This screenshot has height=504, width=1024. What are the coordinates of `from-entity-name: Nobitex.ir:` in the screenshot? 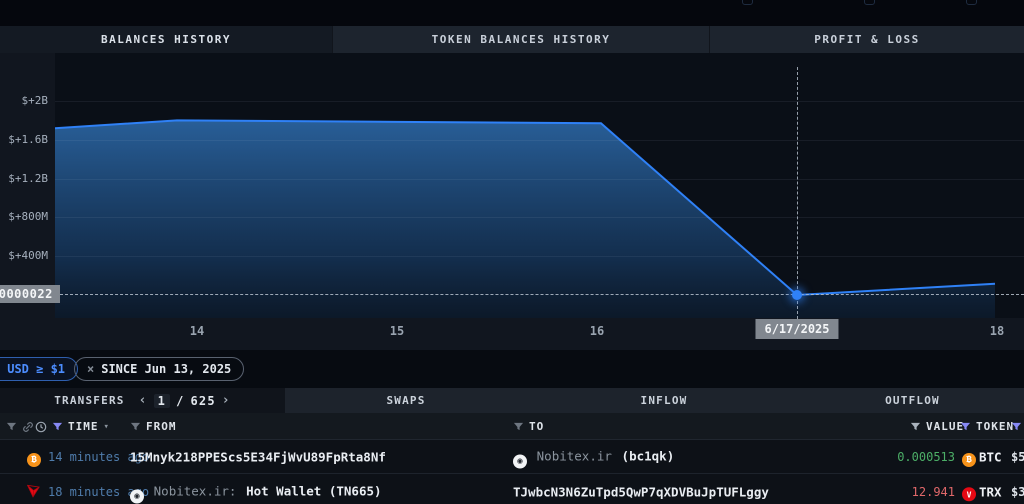 It's located at (195, 490).